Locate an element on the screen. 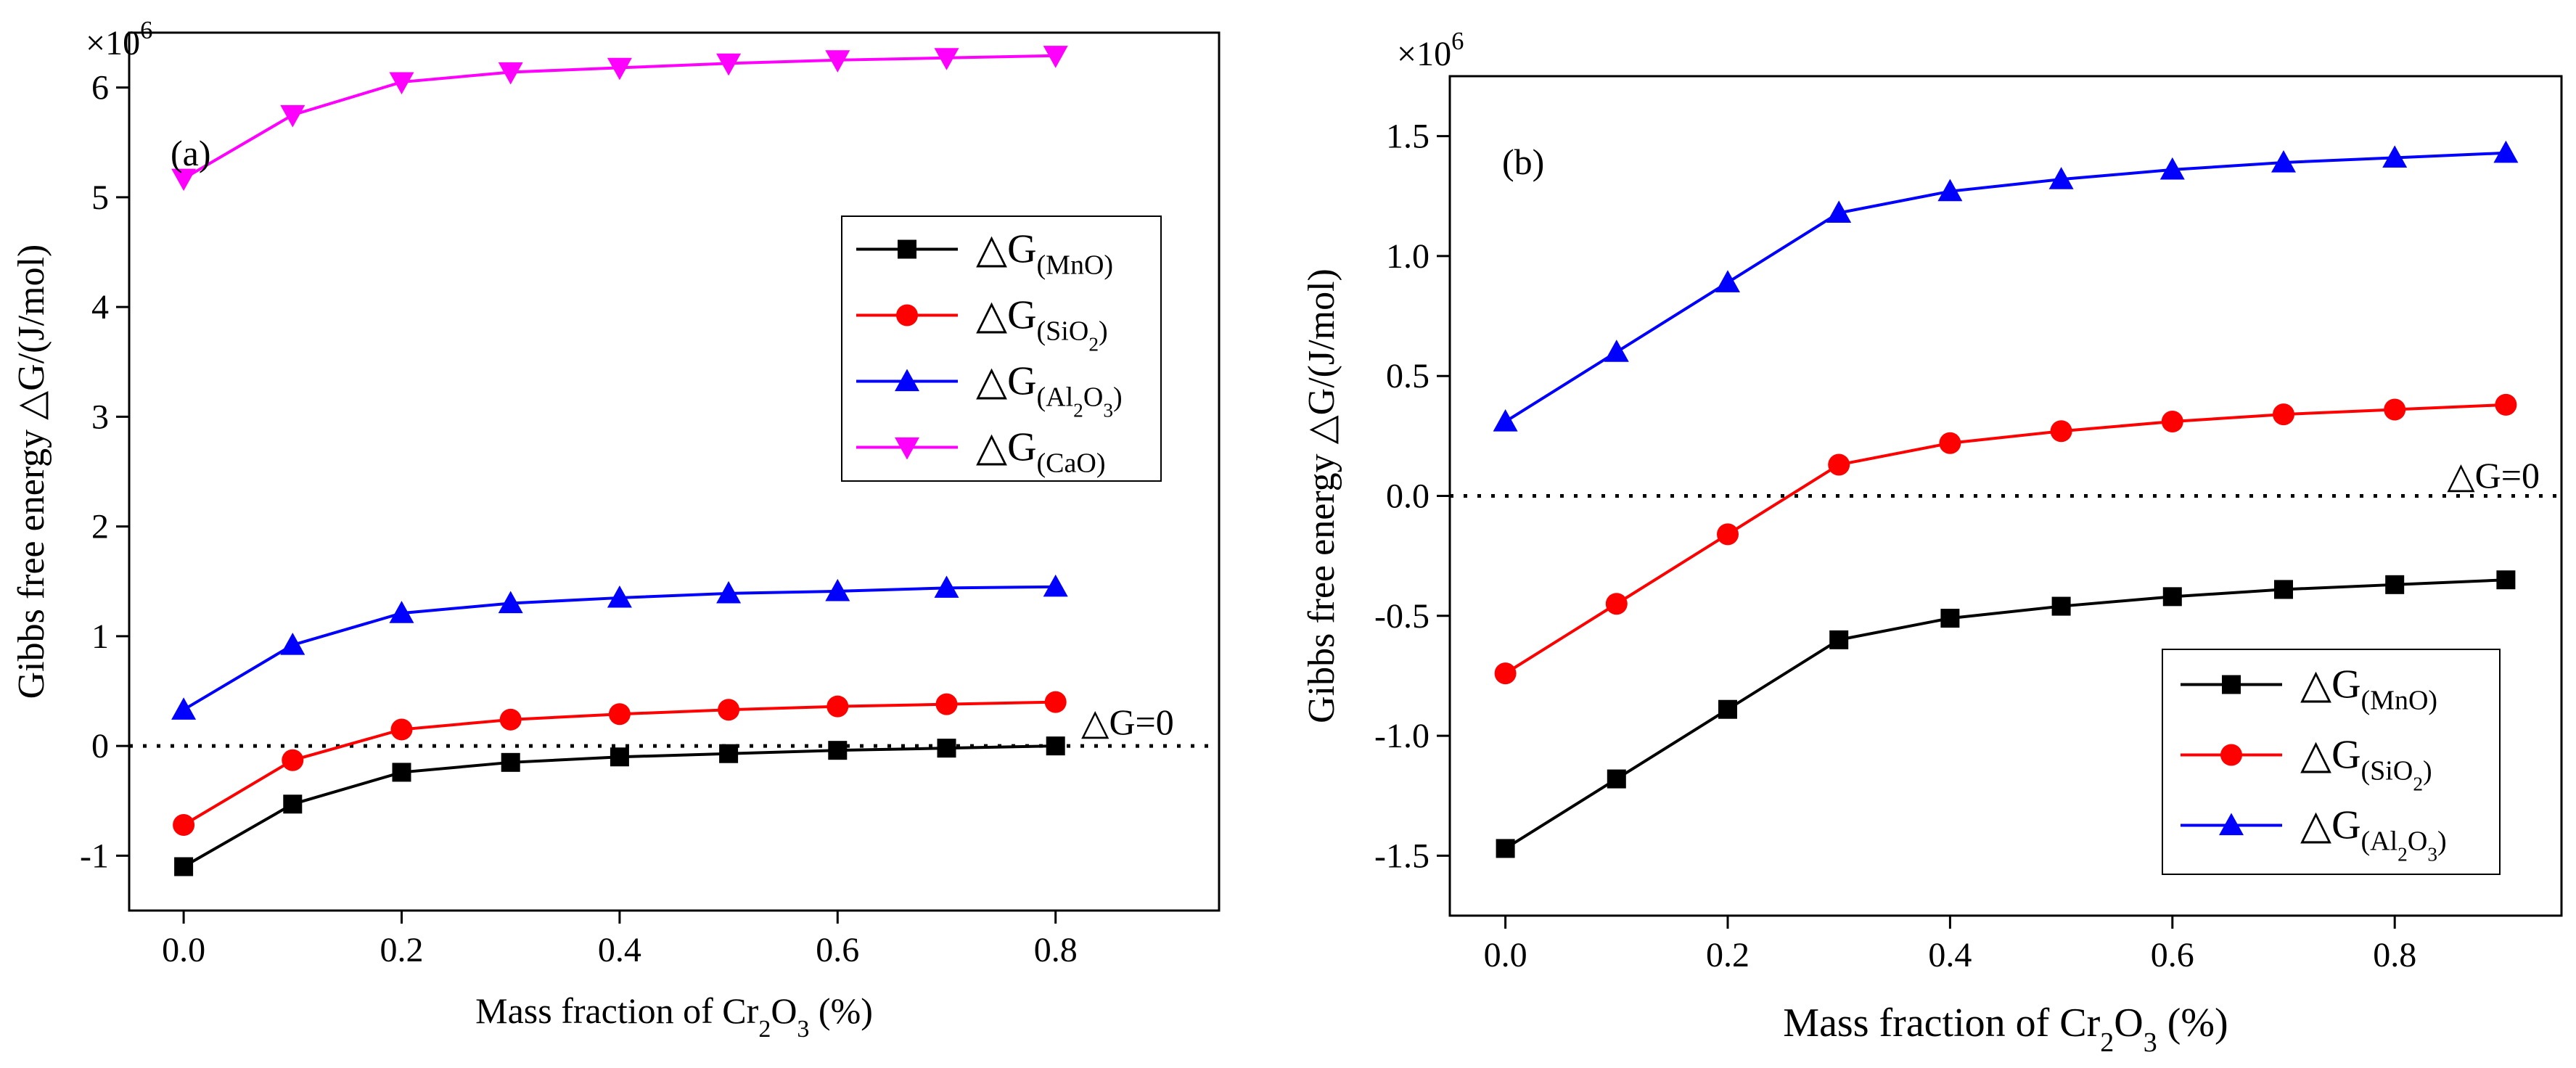 This screenshot has height=1068, width=2576. y-tick-label: -1.0 is located at coordinates (1401, 736).